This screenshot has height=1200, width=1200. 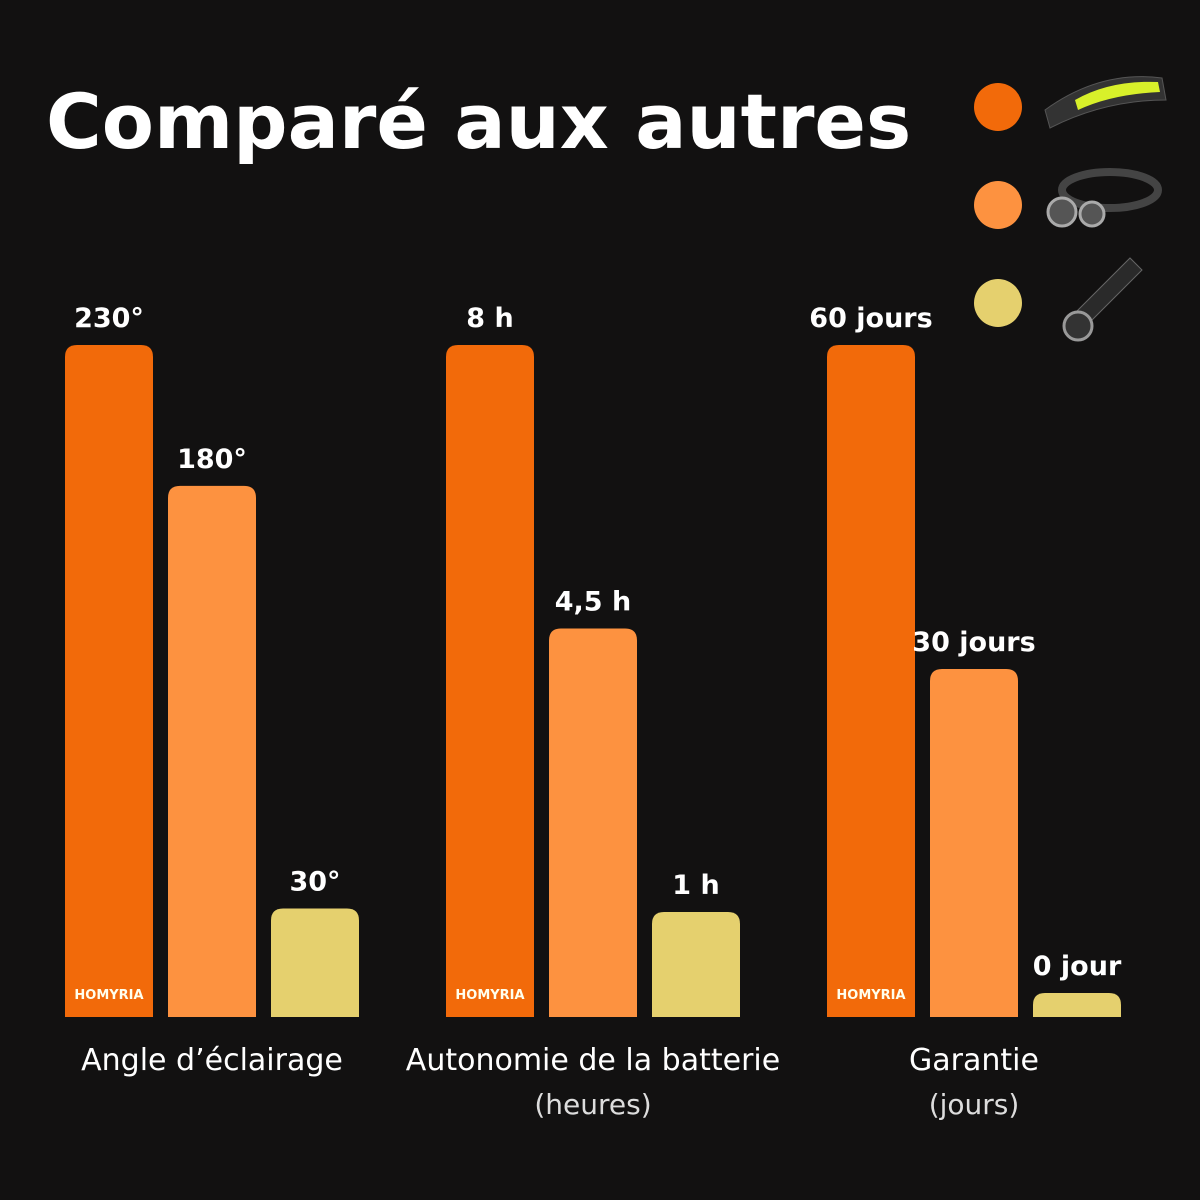 I want to click on group-title: Garantie, so click(x=974, y=1060).